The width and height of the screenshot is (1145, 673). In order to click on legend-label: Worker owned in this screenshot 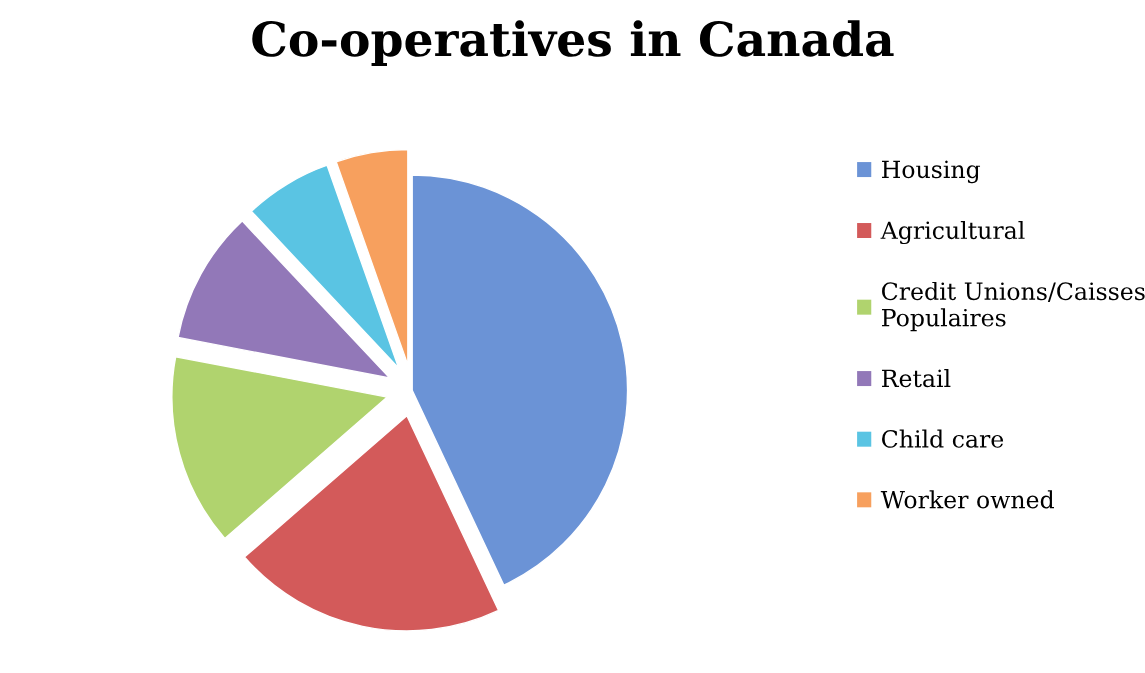, I will do `click(967, 499)`.